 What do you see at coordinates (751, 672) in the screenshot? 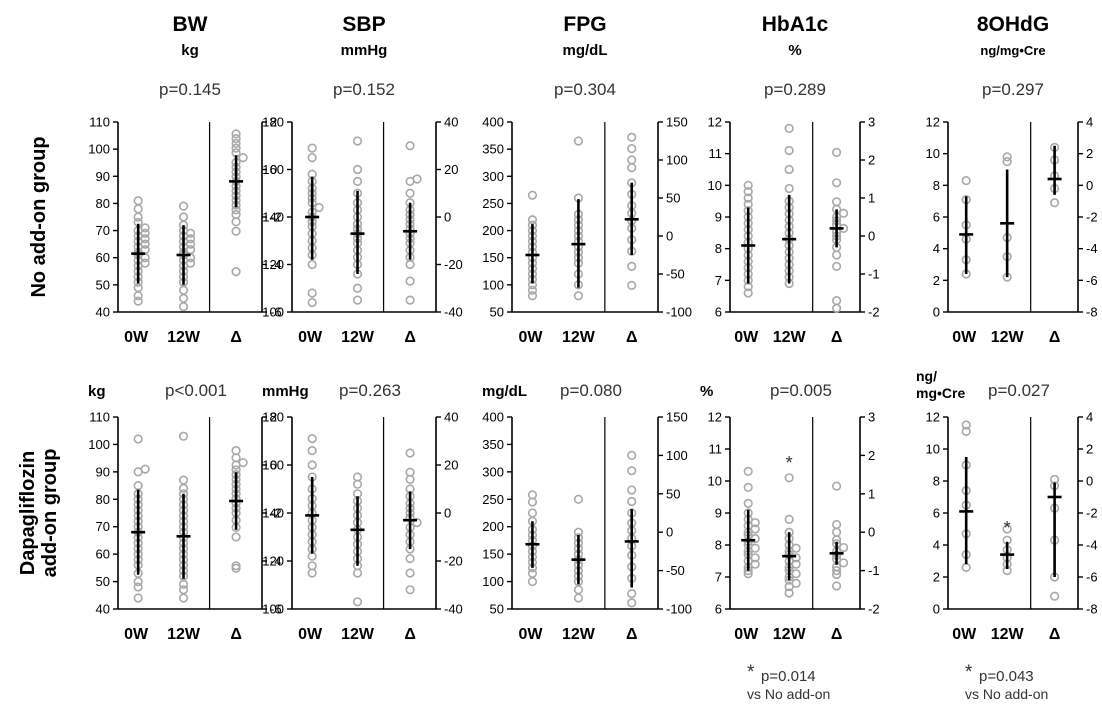
I see `footnote-star-0: *` at bounding box center [751, 672].